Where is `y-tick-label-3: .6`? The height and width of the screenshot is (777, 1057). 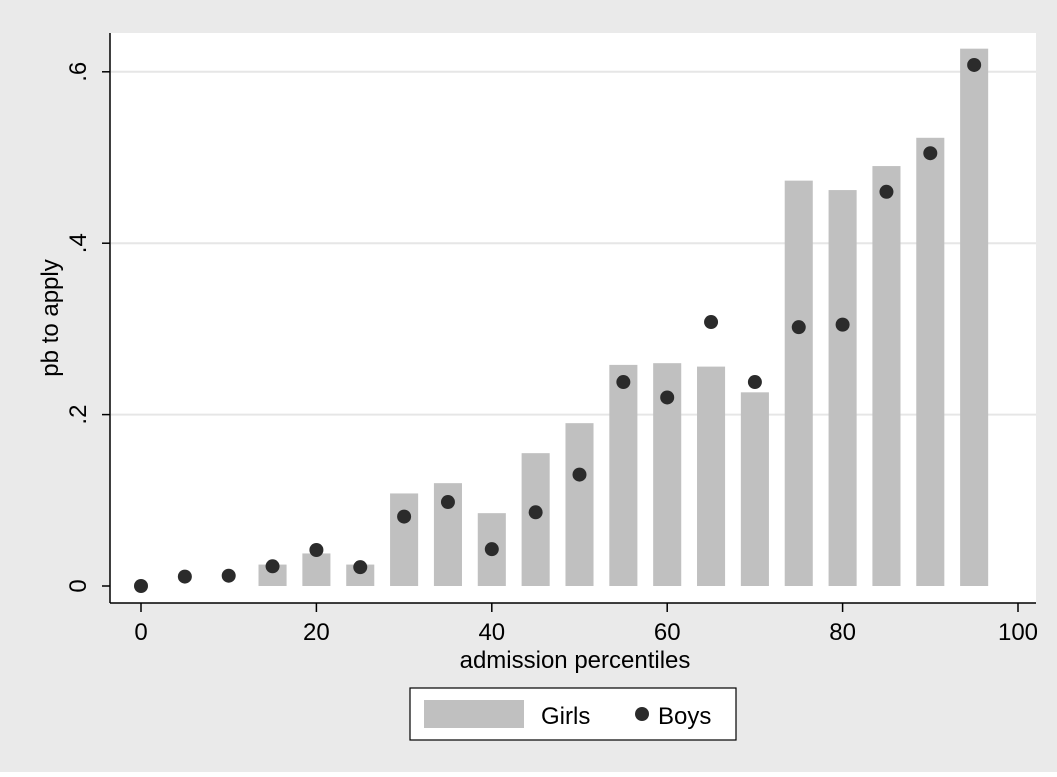 y-tick-label-3: .6 is located at coordinates (78, 72).